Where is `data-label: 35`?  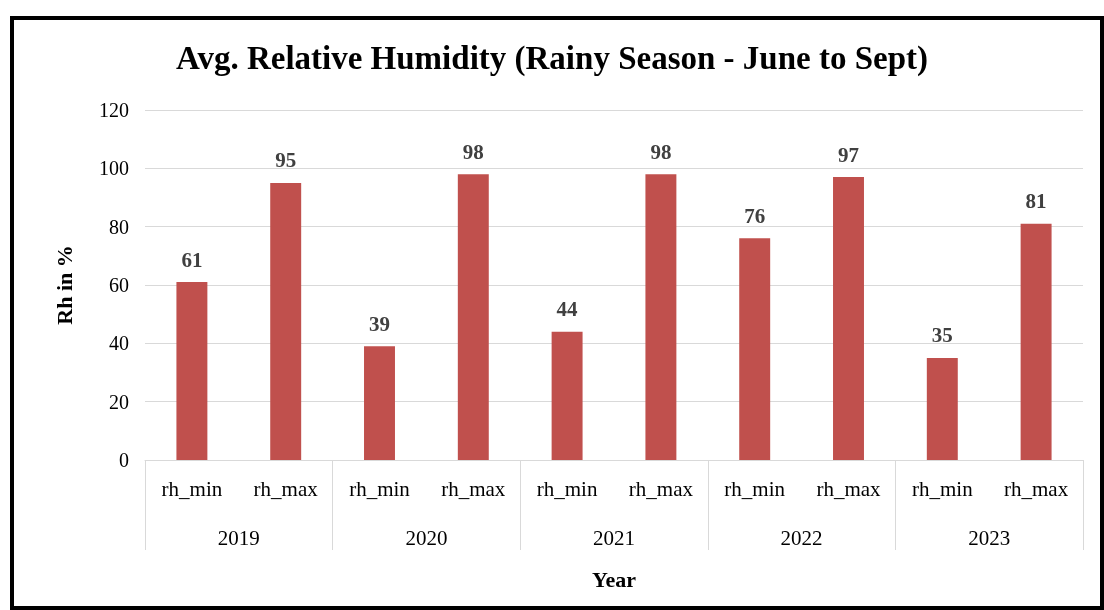
data-label: 35 is located at coordinates (942, 335).